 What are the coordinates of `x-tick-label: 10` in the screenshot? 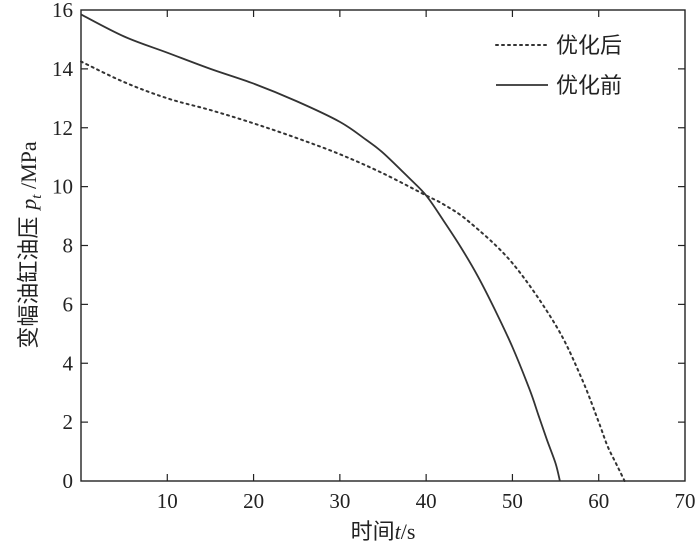 It's located at (167, 501).